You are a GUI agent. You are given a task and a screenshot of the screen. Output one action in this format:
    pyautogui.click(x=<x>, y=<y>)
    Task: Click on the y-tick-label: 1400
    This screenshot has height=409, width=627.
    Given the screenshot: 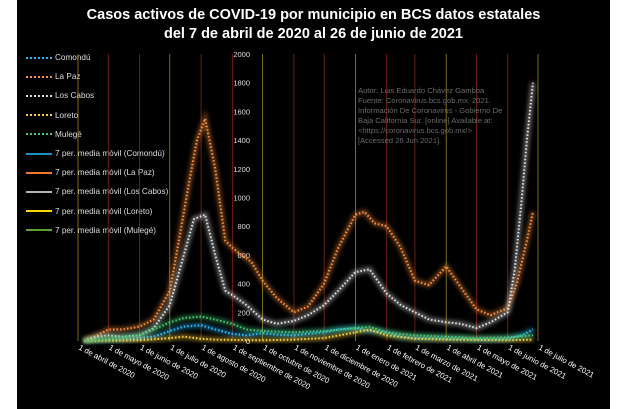 What is the action you would take?
    pyautogui.click(x=241, y=140)
    